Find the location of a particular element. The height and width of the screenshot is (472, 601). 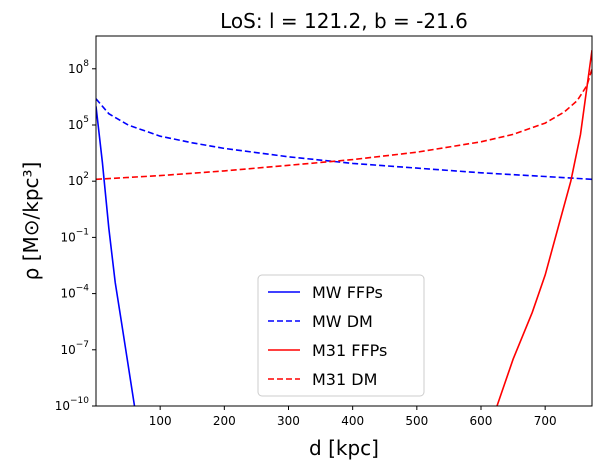

y-axis: 10⁸ 10⁵ 10² 10⁻¹ 10⁻⁴ 10⁻⁷ 10⁻¹⁰ is located at coordinates (75, 236).